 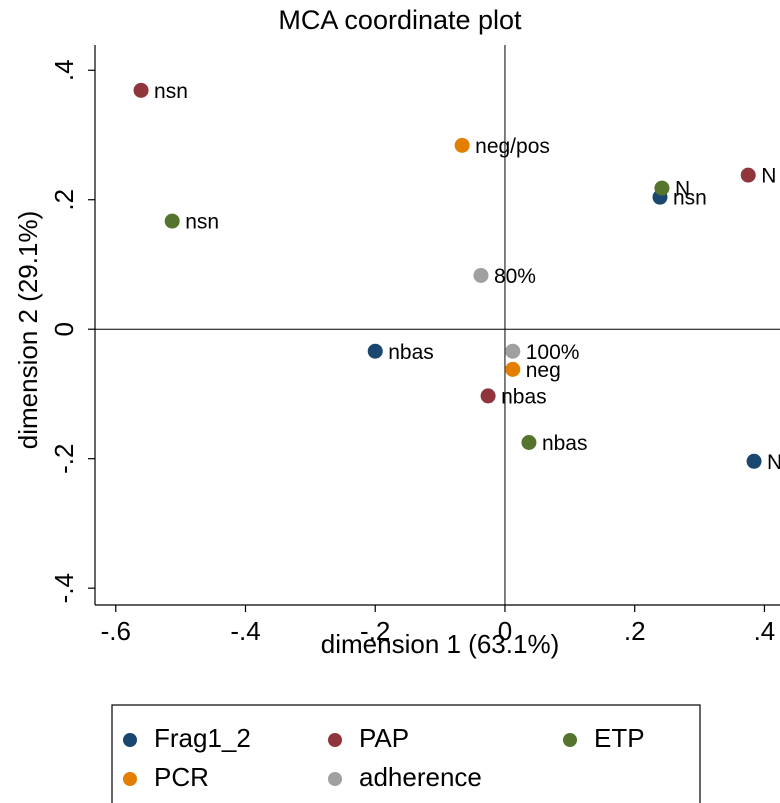 I want to click on legend-label: adherence, so click(x=420, y=777).